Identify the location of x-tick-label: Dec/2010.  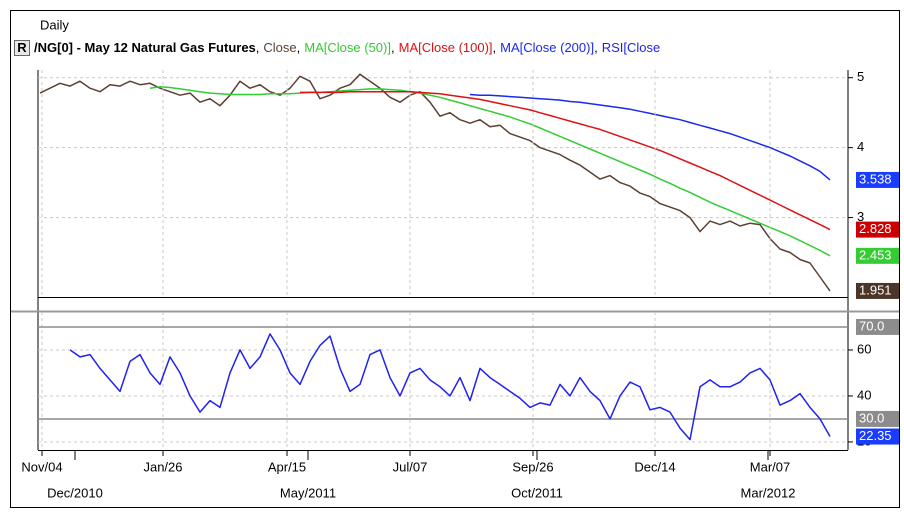
(75, 492).